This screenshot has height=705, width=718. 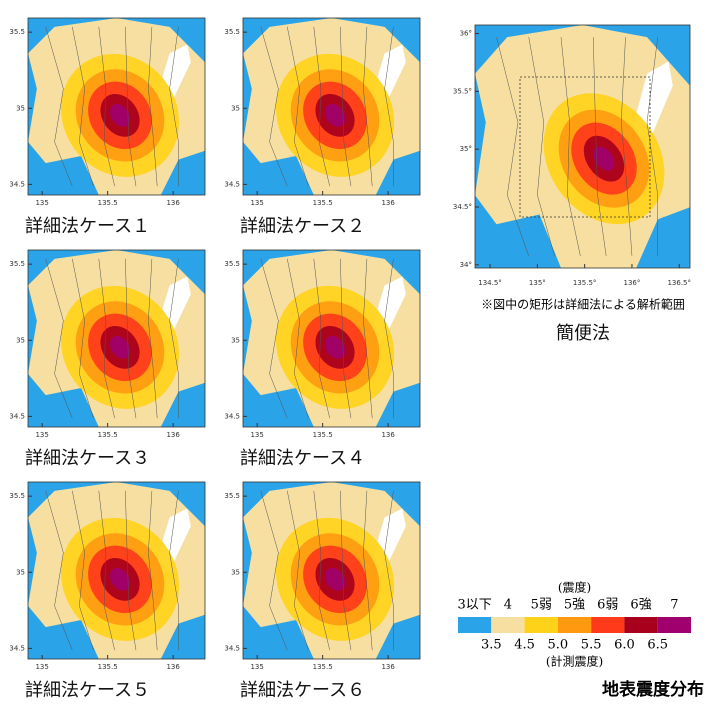 What do you see at coordinates (674, 605) in the screenshot?
I see `intensity-label: 7` at bounding box center [674, 605].